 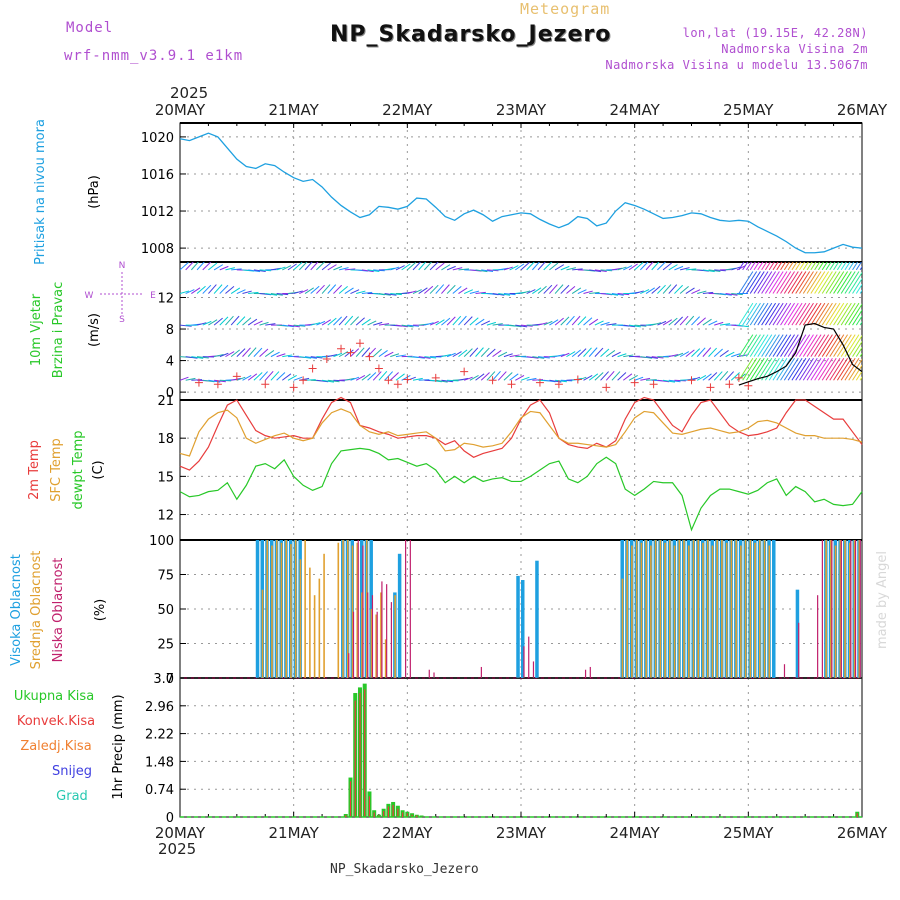 What do you see at coordinates (748, 833) in the screenshot?
I see `x-tick-label-bottom: 25MAY` at bounding box center [748, 833].